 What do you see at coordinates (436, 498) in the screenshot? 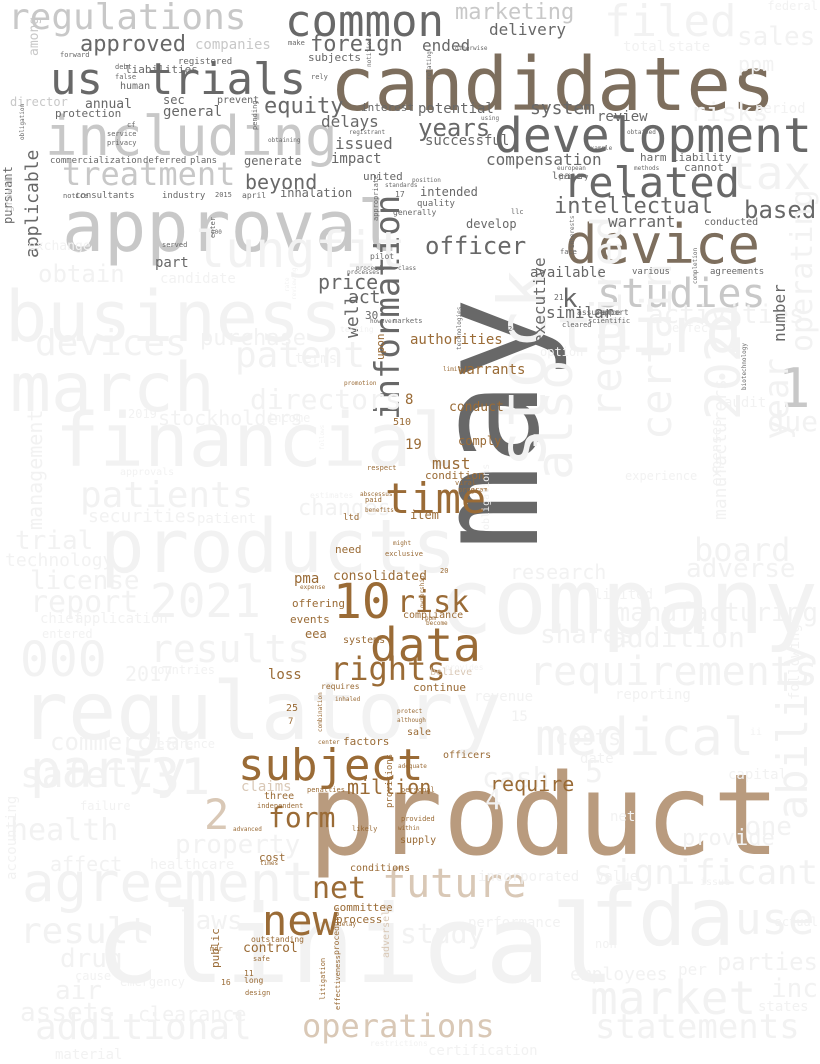
I see `word-time: time` at bounding box center [436, 498].